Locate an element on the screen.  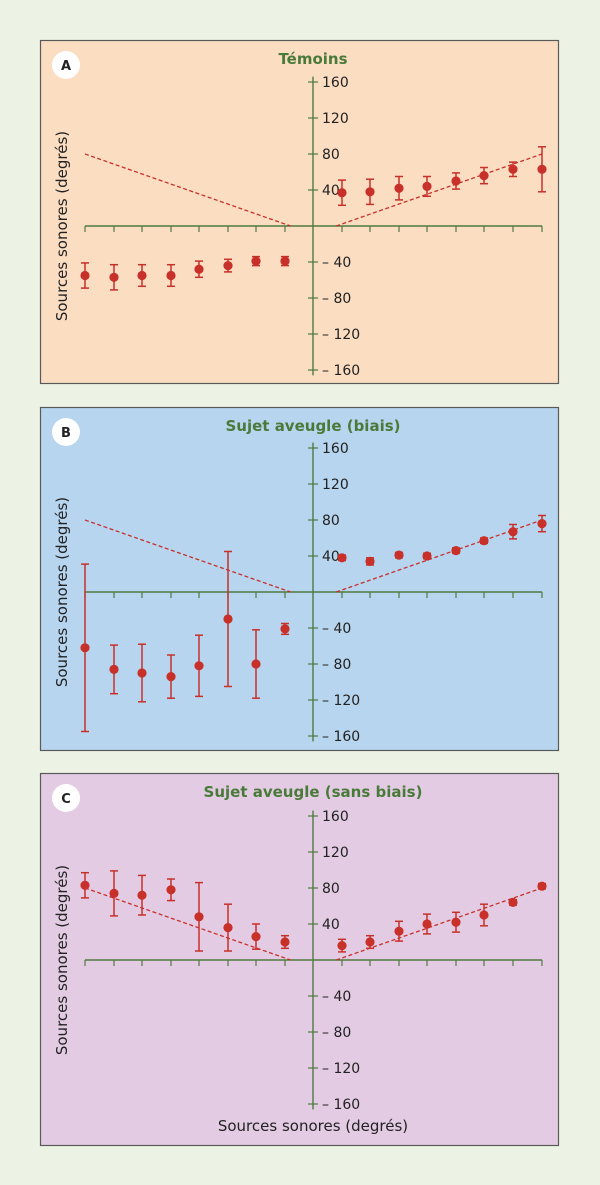
panel-label: C is located at coordinates (66, 799).